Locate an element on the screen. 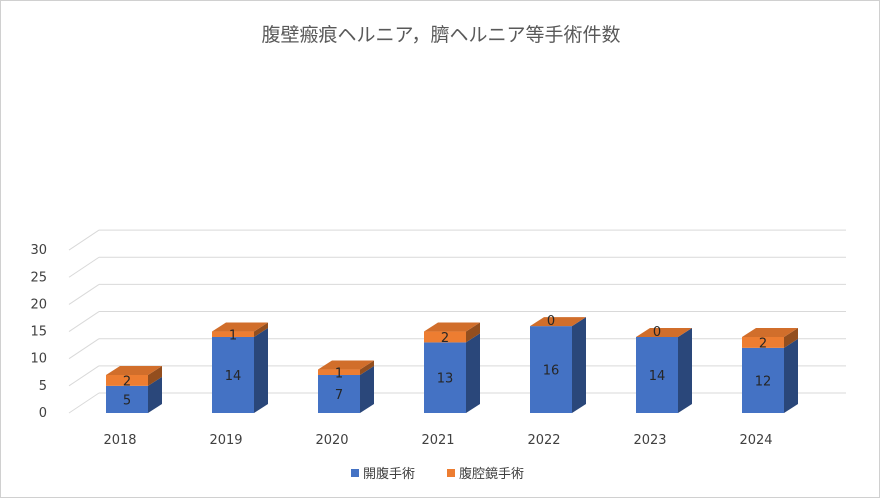 The width and height of the screenshot is (880, 499). x-tick-label: 2021 is located at coordinates (437, 440).